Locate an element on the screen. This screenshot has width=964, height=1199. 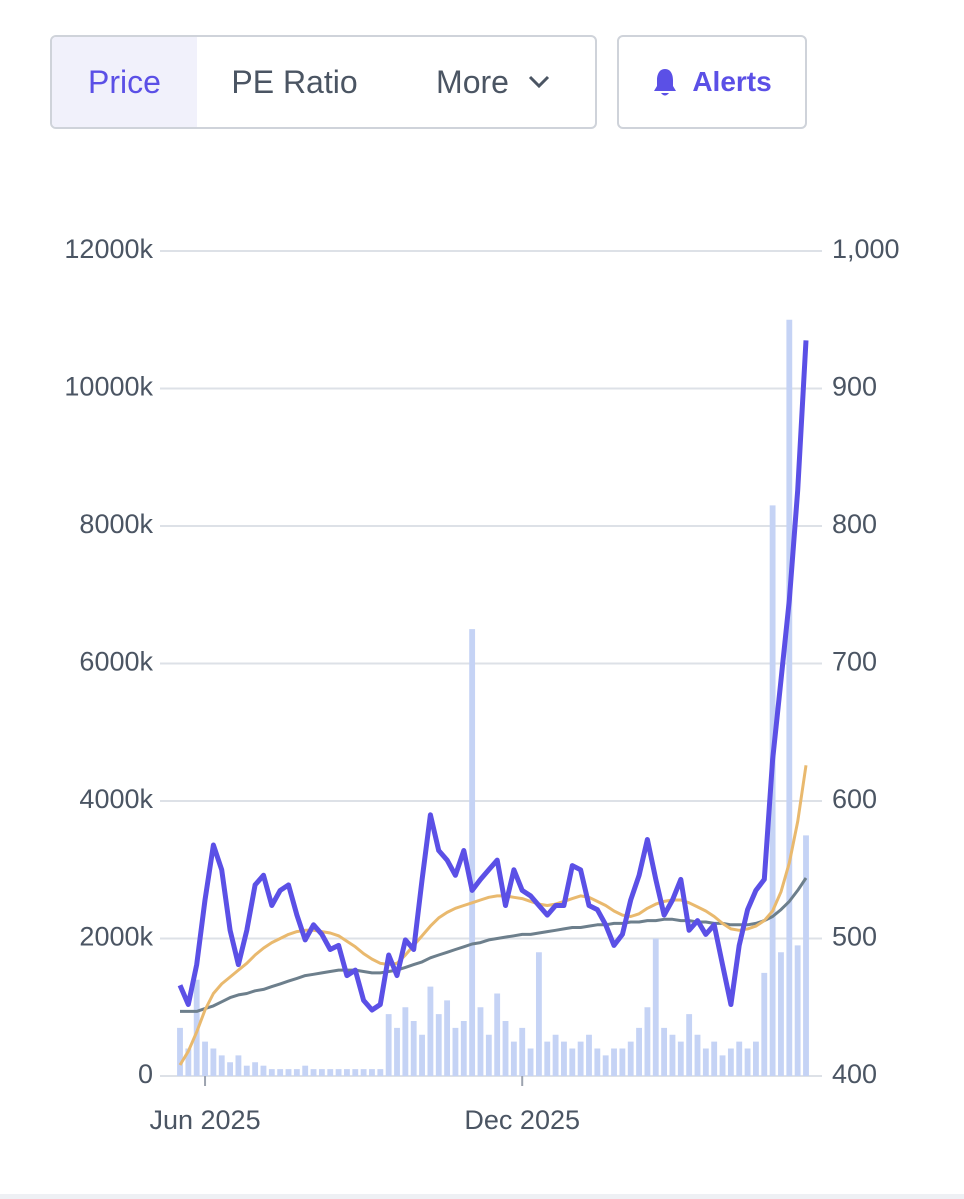
y-tick-label: 8000k is located at coordinates (116, 524).